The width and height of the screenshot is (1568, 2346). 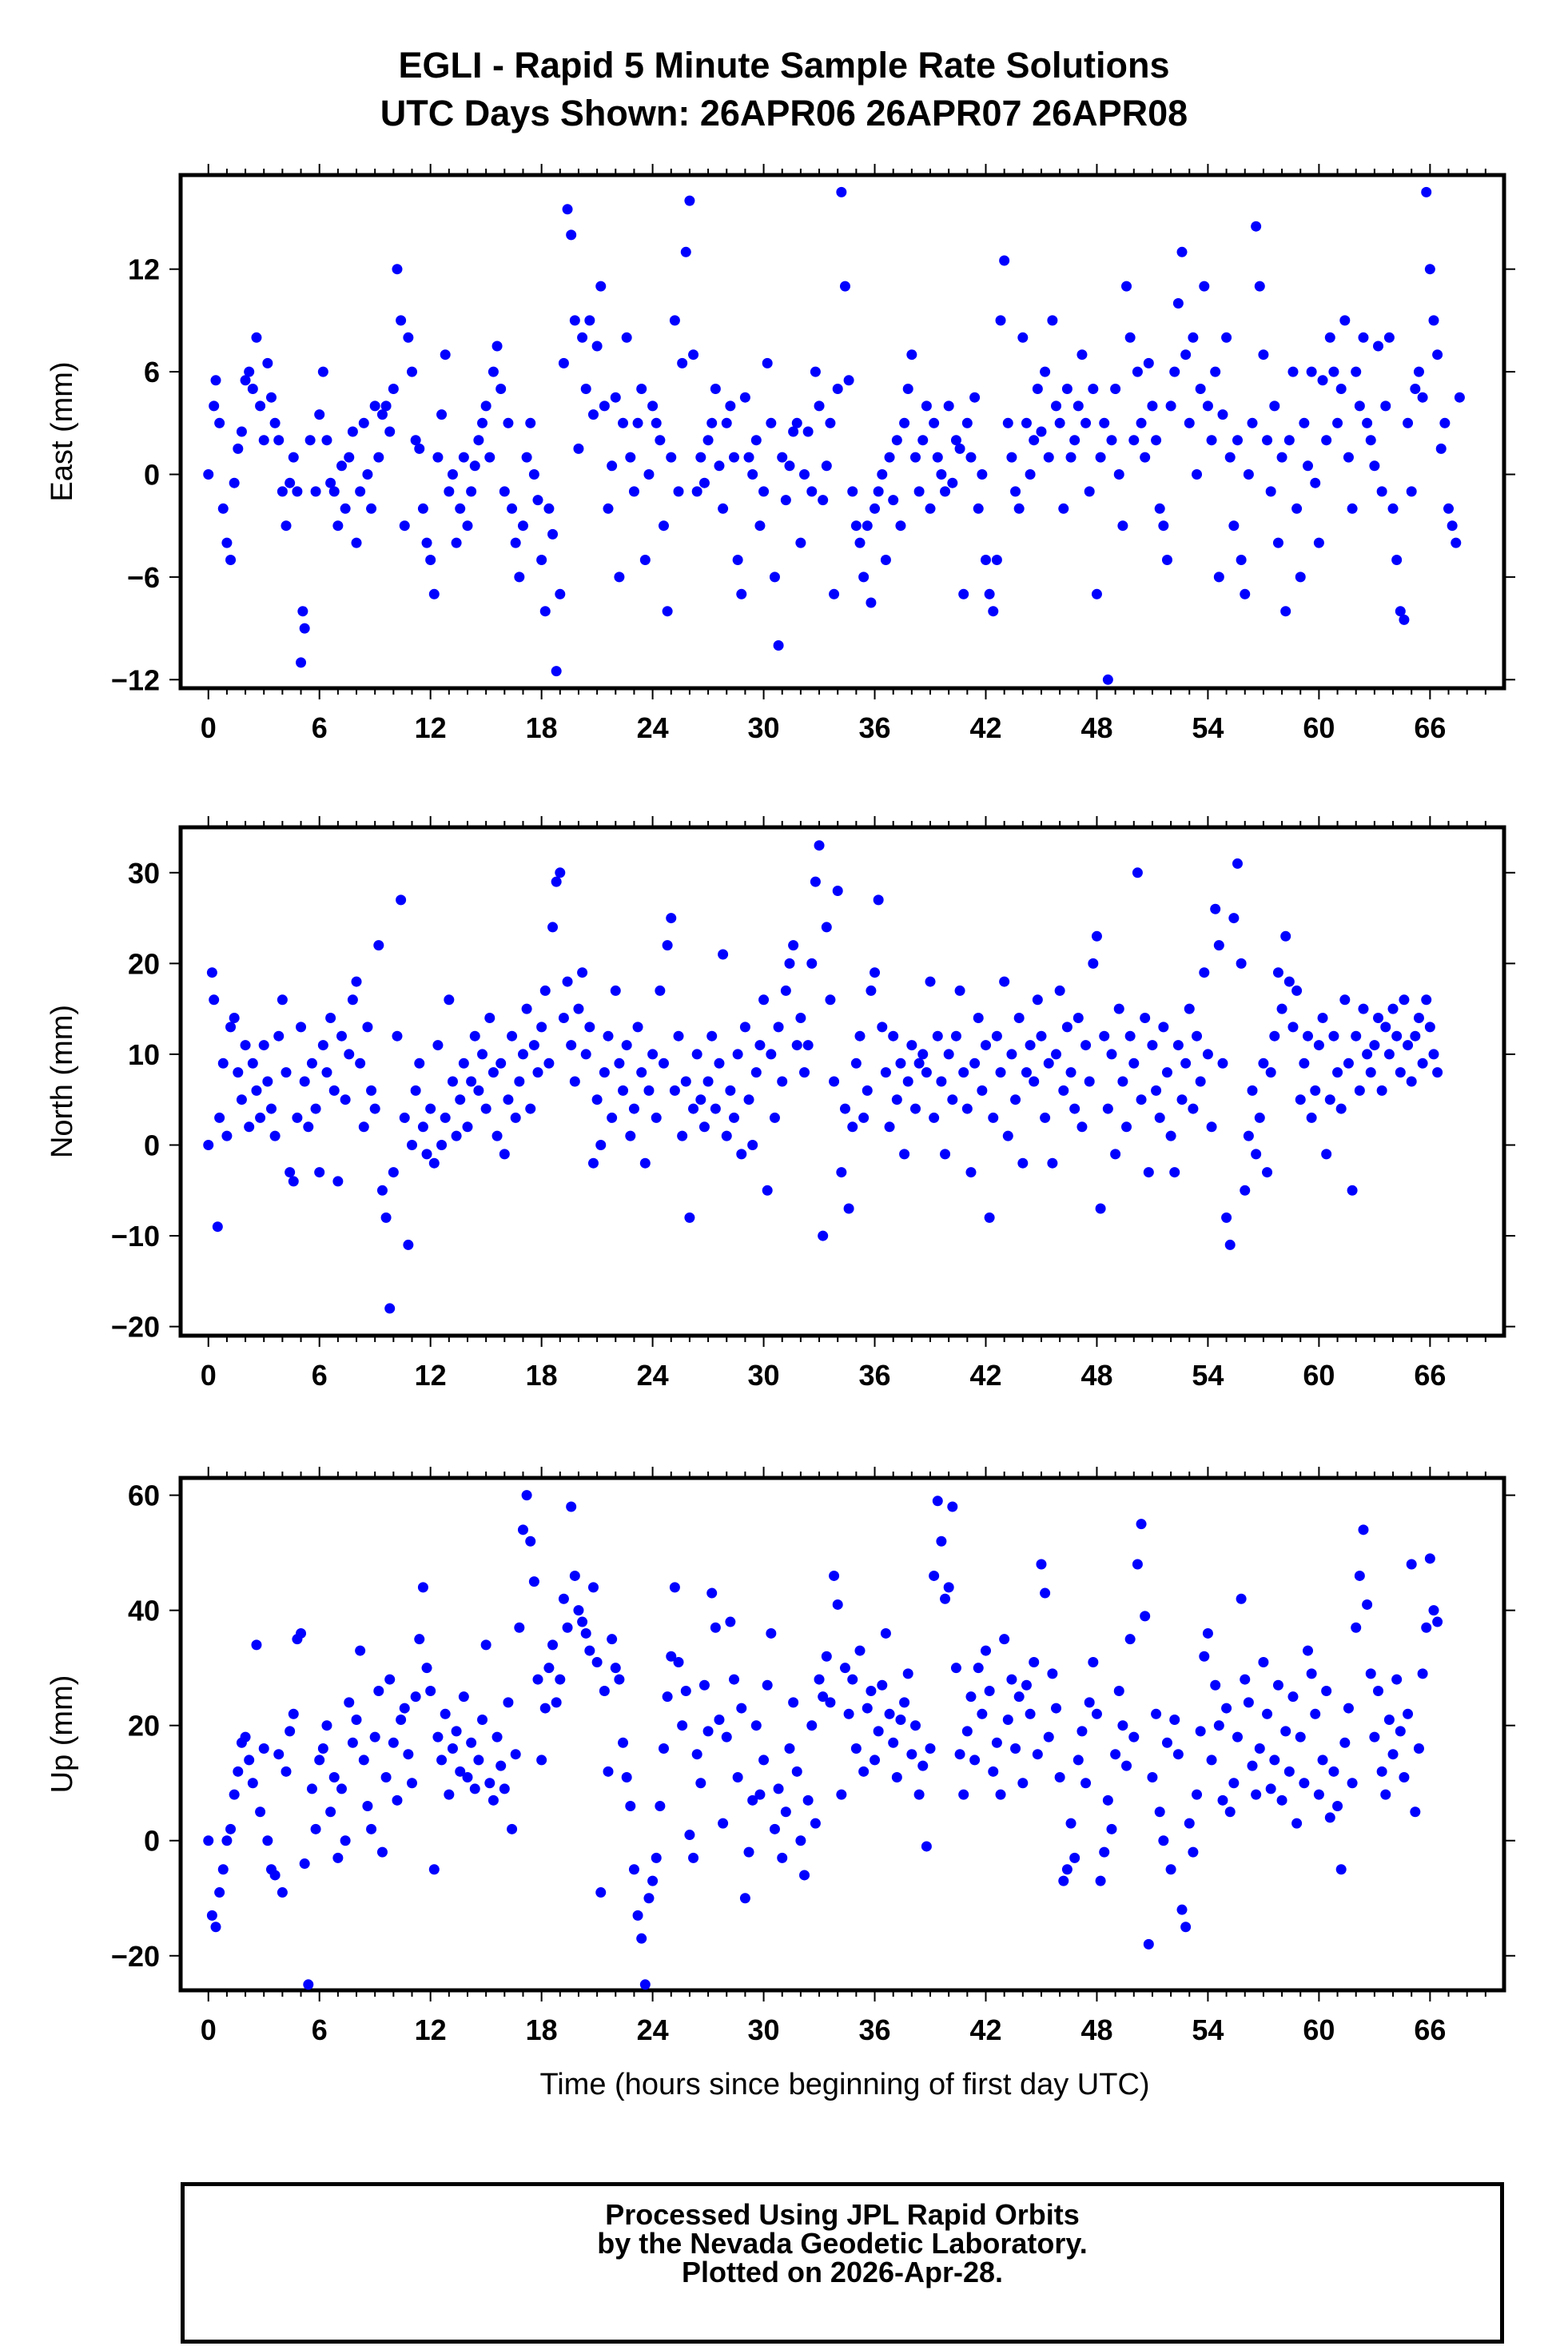 What do you see at coordinates (764, 1376) in the screenshot?
I see `north-xtick-label: 30` at bounding box center [764, 1376].